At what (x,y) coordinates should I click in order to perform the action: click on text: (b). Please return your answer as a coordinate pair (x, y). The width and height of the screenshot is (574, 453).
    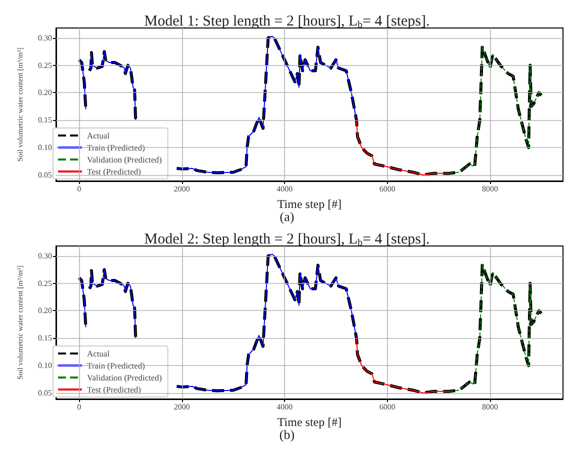
    Looking at the image, I should click on (287, 434).